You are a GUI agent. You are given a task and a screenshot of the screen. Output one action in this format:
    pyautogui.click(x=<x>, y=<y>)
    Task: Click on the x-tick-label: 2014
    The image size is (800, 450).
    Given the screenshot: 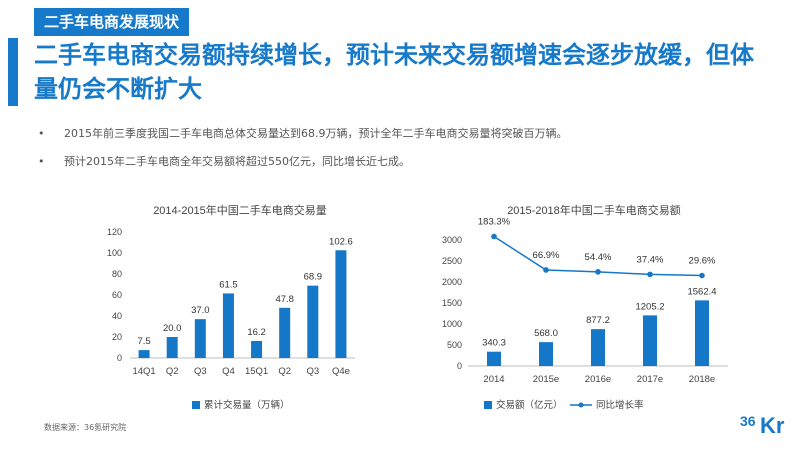 What is the action you would take?
    pyautogui.click(x=493, y=379)
    